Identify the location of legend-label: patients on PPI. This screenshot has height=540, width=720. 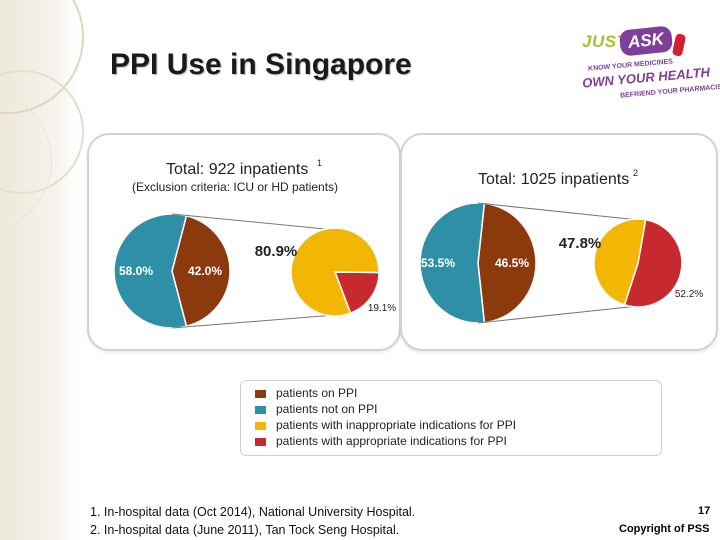
(317, 393).